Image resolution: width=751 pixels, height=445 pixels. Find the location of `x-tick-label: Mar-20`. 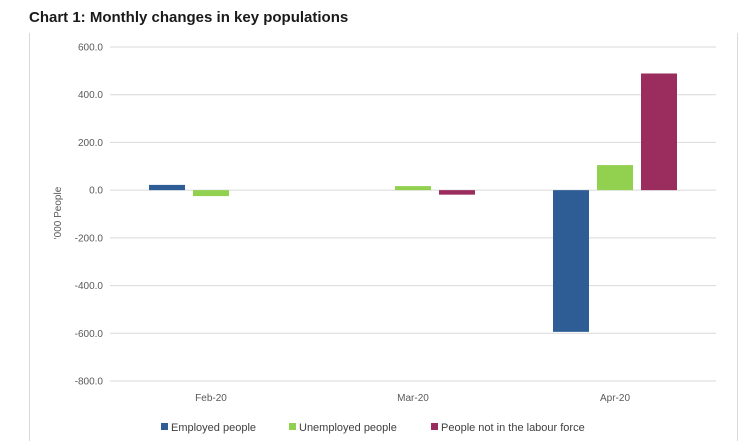

x-tick-label: Mar-20 is located at coordinates (413, 398).